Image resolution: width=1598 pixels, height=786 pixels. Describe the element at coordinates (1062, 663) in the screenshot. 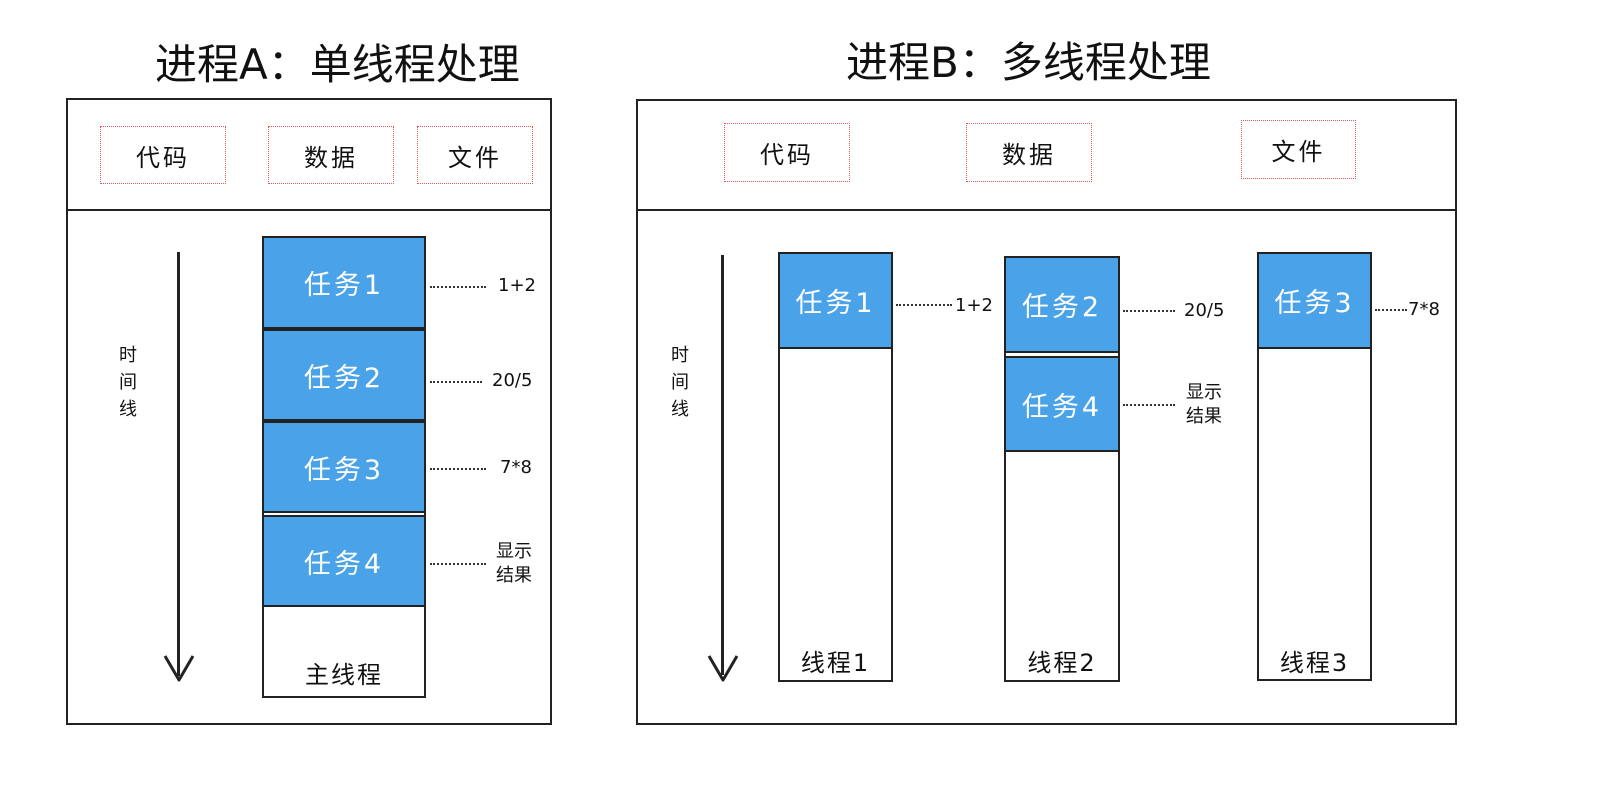

I see `thread-2-label: 线程2` at that location.